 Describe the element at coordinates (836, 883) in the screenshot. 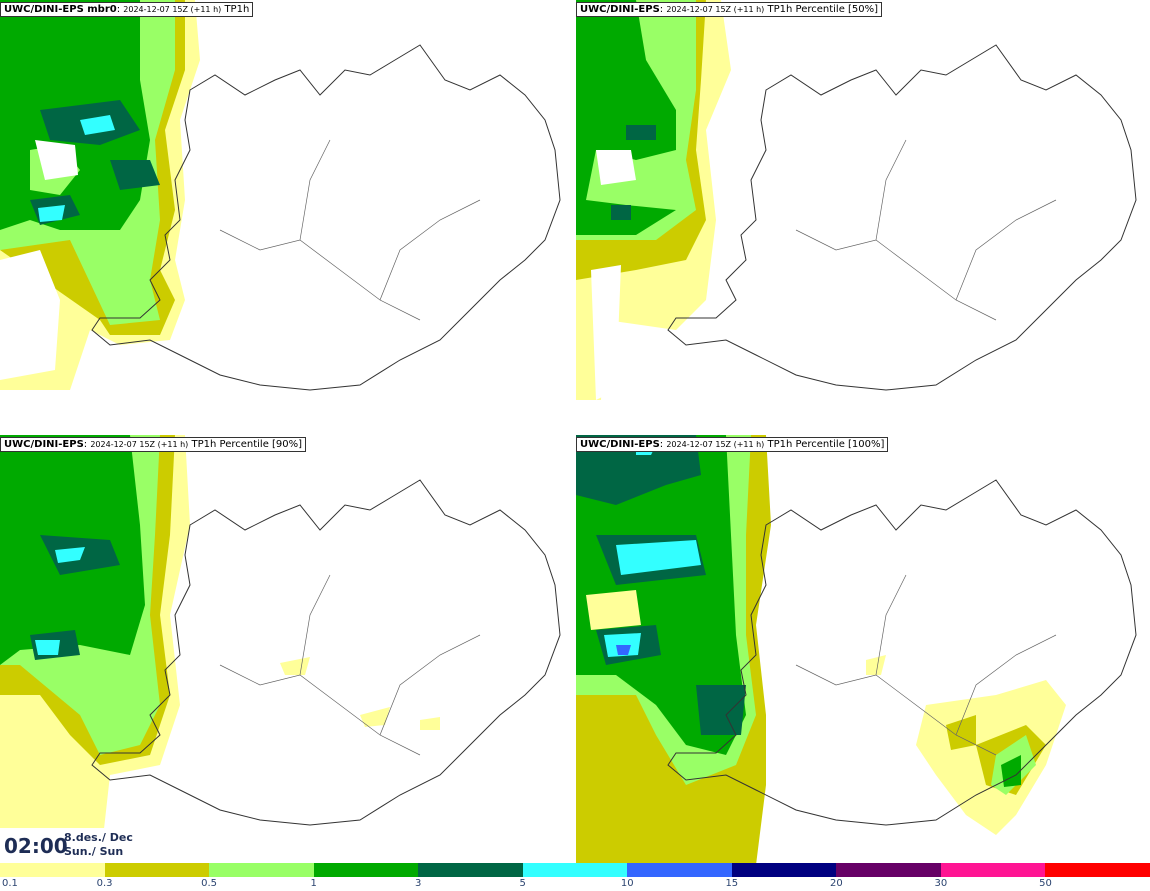

I see `legend-tick: 20` at that location.